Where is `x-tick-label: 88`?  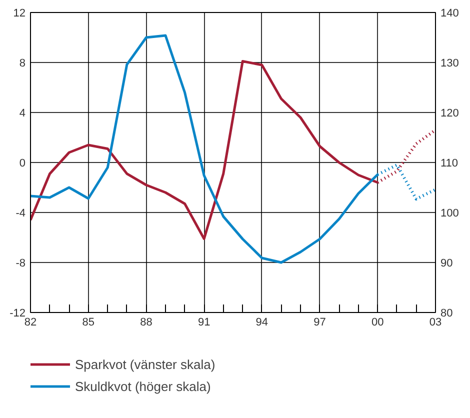 x-tick-label: 88 is located at coordinates (146, 322).